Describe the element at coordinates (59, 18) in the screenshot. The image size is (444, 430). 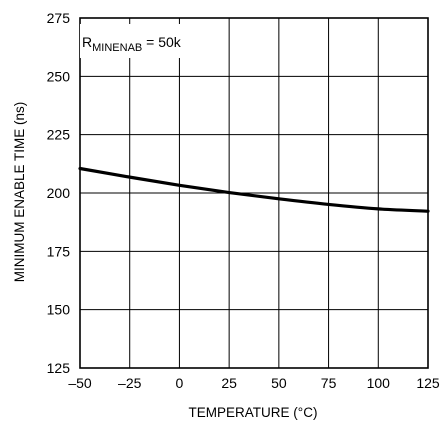
I see `y-tick-label: 275` at that location.